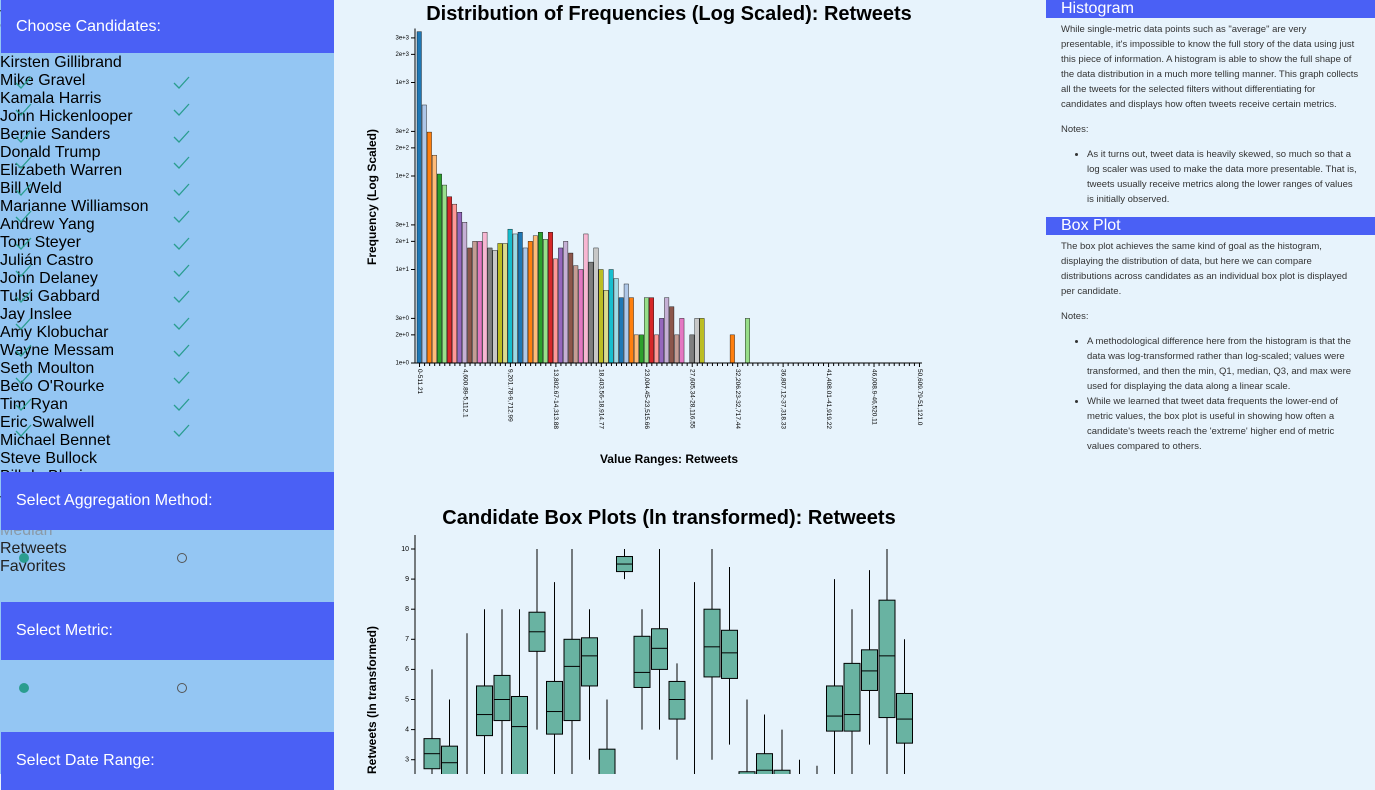 This screenshot has width=1375, height=790. I want to click on candidate-label: Elizabeth Warren, so click(61, 170).